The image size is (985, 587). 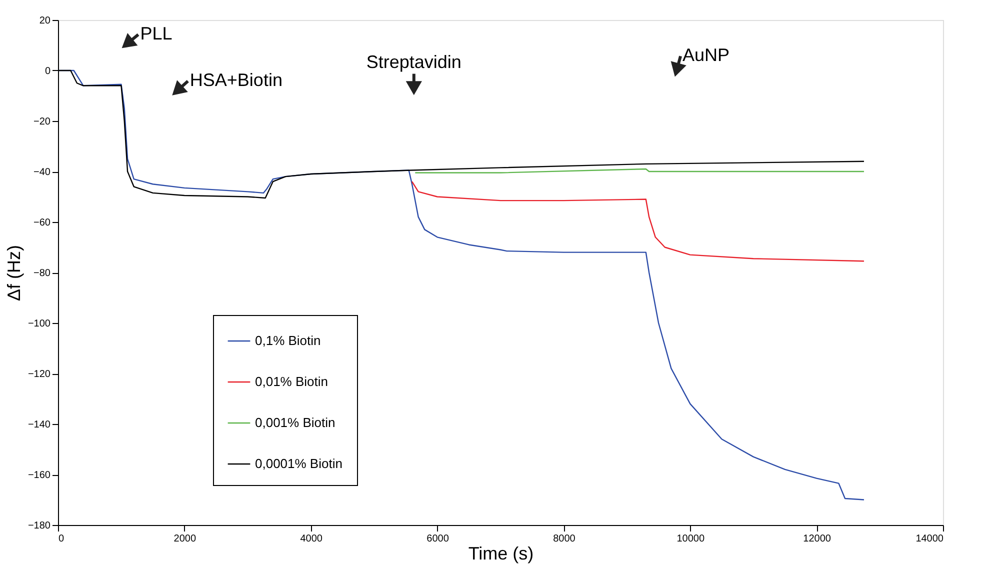 I want to click on y-tick-label: −160, so click(x=39, y=475).